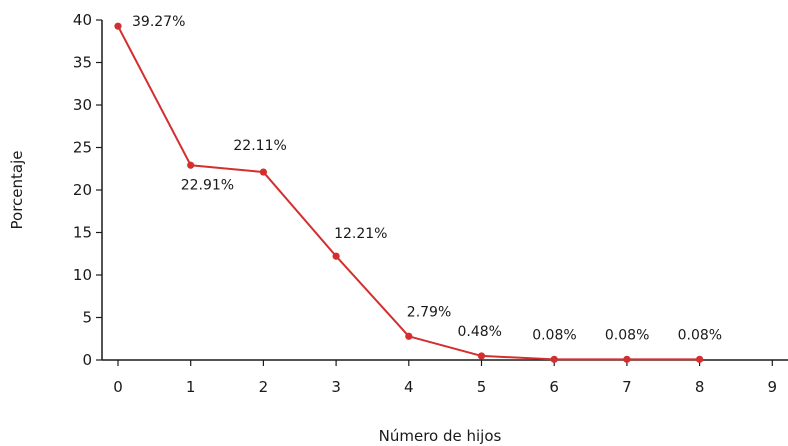 The height and width of the screenshot is (446, 788). Describe the element at coordinates (207, 185) in the screenshot. I see `data-label: 22.91%` at that location.